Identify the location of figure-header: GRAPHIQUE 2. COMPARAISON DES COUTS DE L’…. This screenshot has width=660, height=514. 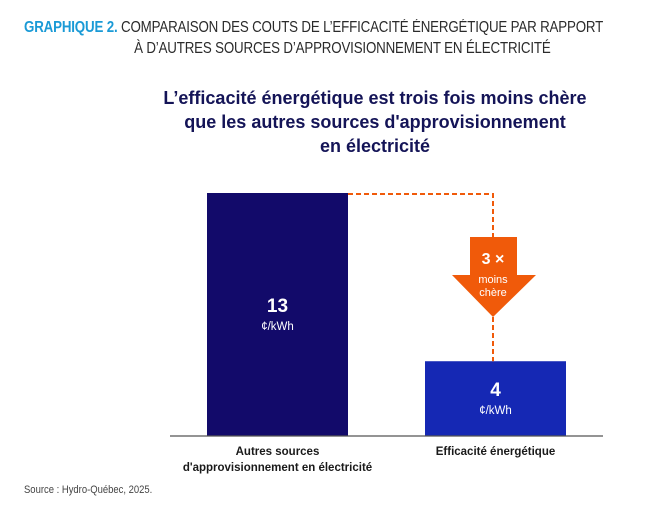
(313, 38).